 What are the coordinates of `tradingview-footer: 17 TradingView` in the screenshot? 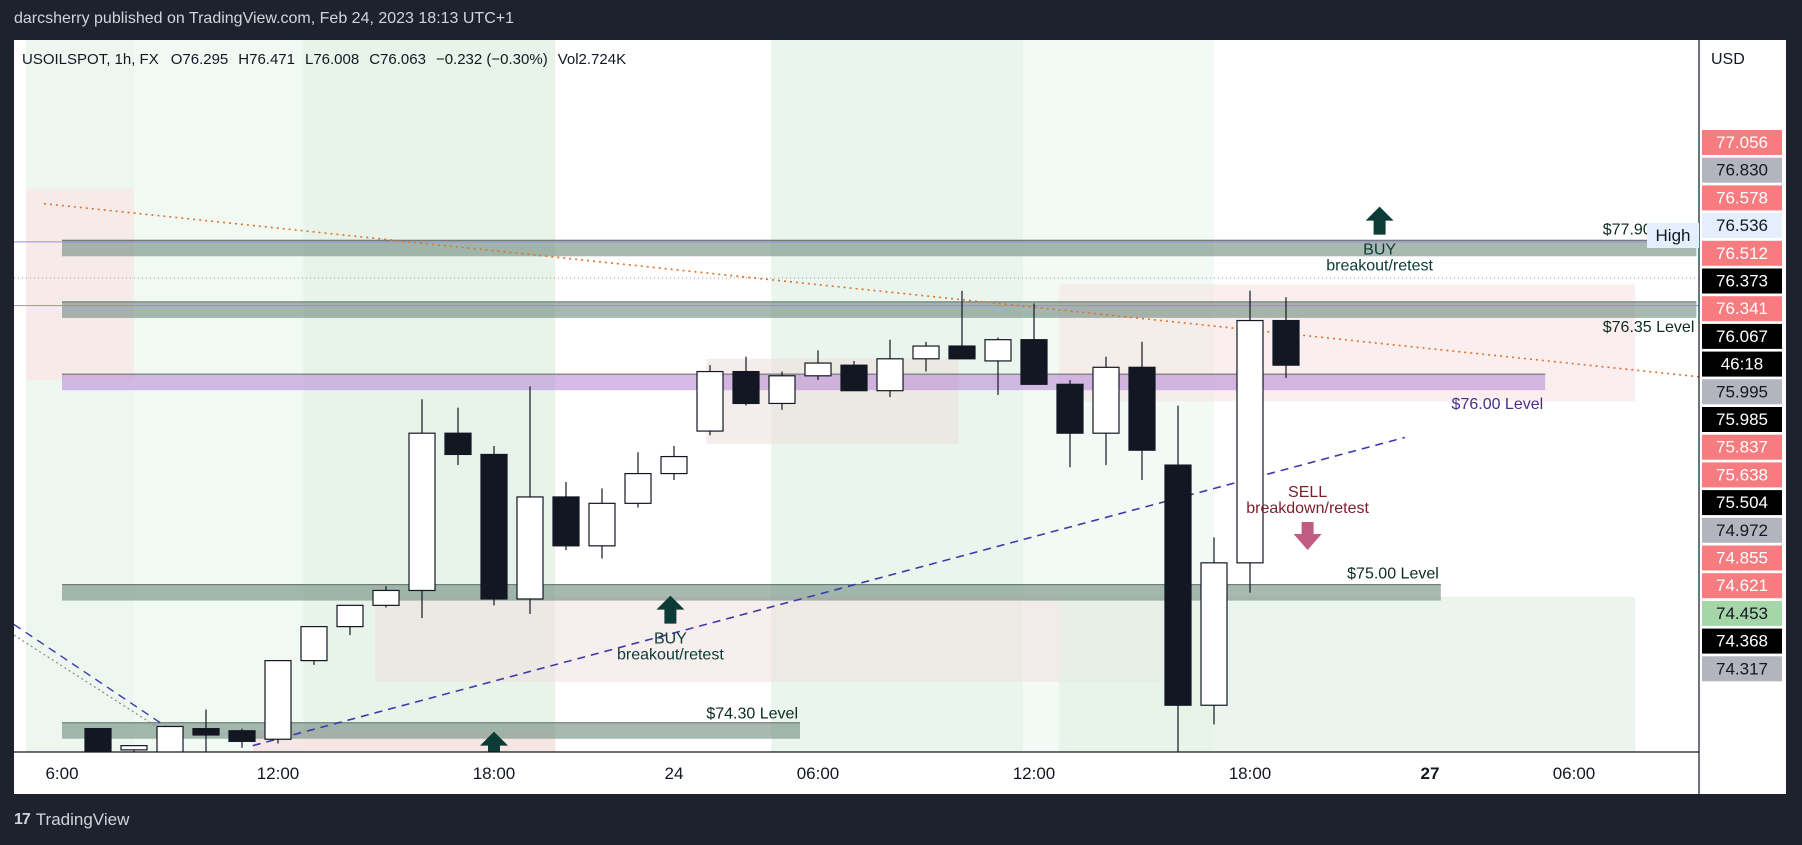 It's located at (71, 820).